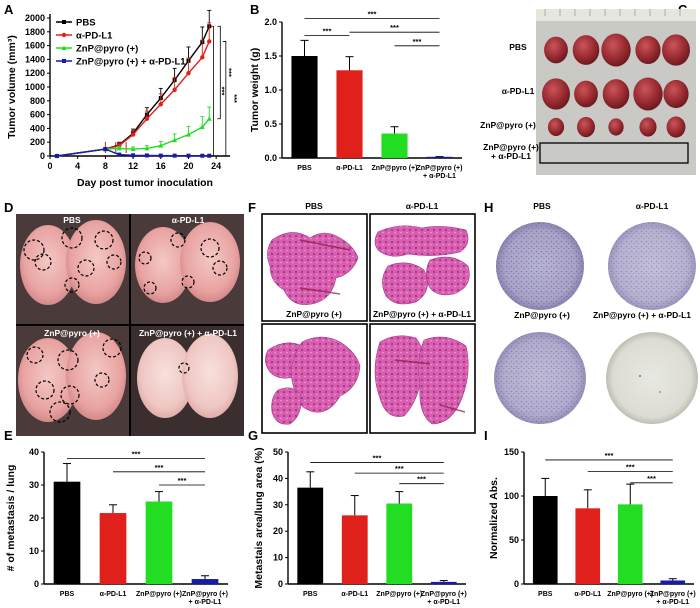  I want to click on photo-f-label-combo: ZnP@pyro (+) + α-PD-L1, so click(422, 314).